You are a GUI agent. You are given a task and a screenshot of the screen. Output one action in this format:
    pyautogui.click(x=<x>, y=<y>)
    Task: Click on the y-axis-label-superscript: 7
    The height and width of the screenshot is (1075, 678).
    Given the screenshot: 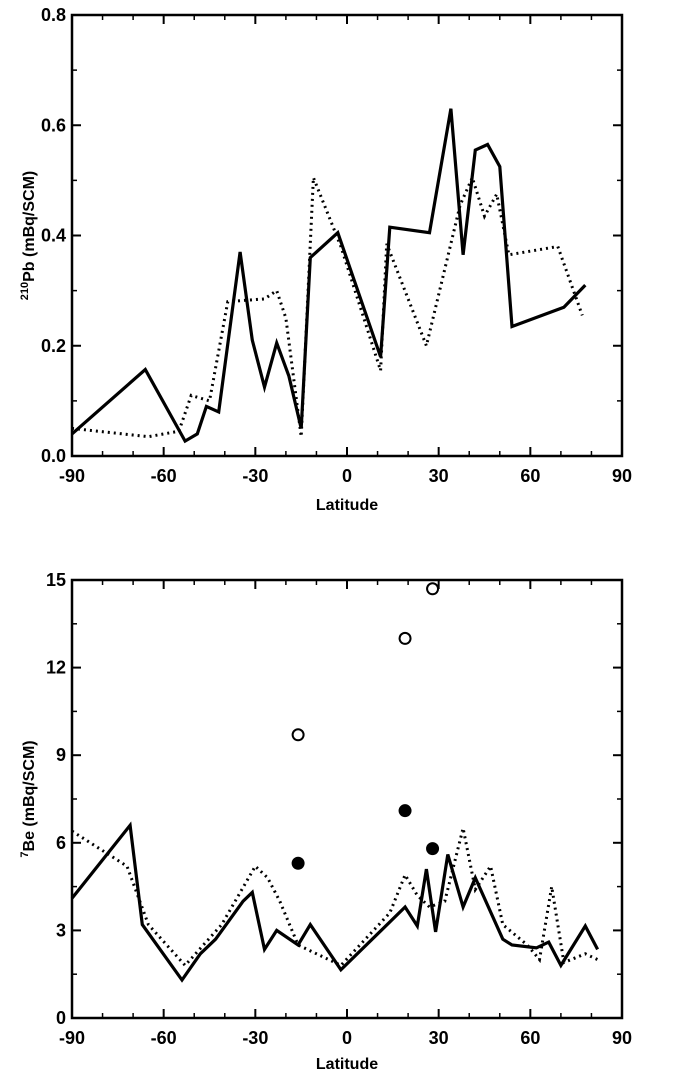 What is the action you would take?
    pyautogui.click(x=25, y=854)
    